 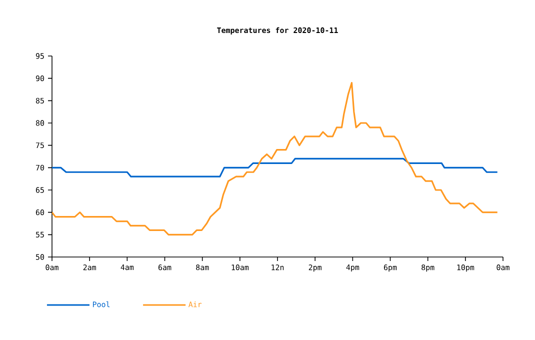 I want to click on line-series, so click(x=275, y=168).